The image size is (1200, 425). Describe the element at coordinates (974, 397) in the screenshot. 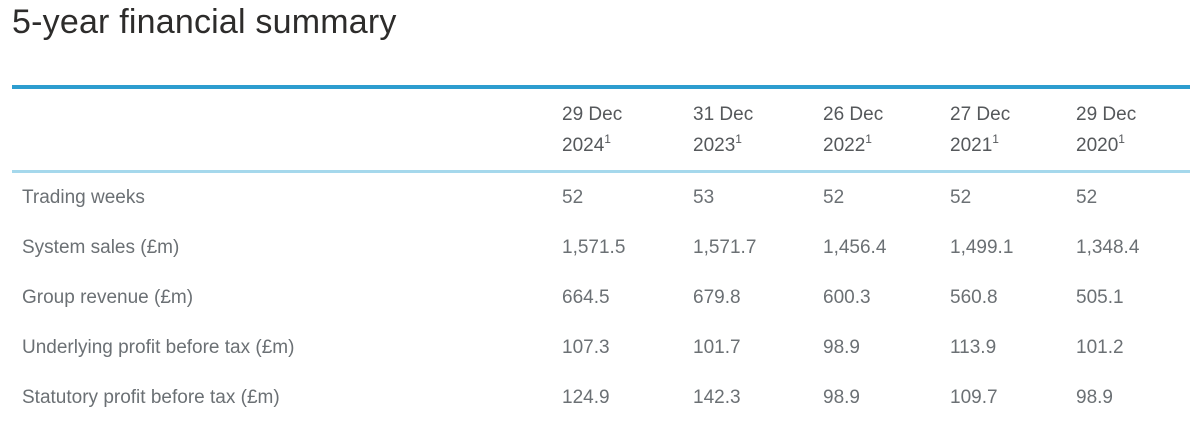

I see `cell-value: 109.7` at that location.